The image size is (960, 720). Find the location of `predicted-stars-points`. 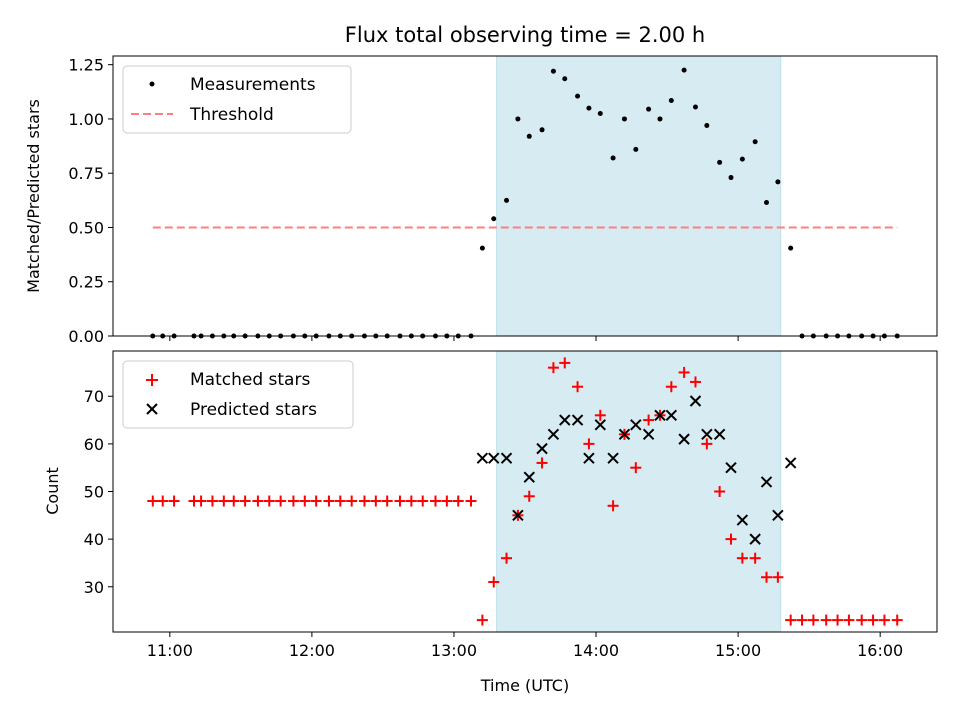

predicted-stars-points is located at coordinates (636, 470).